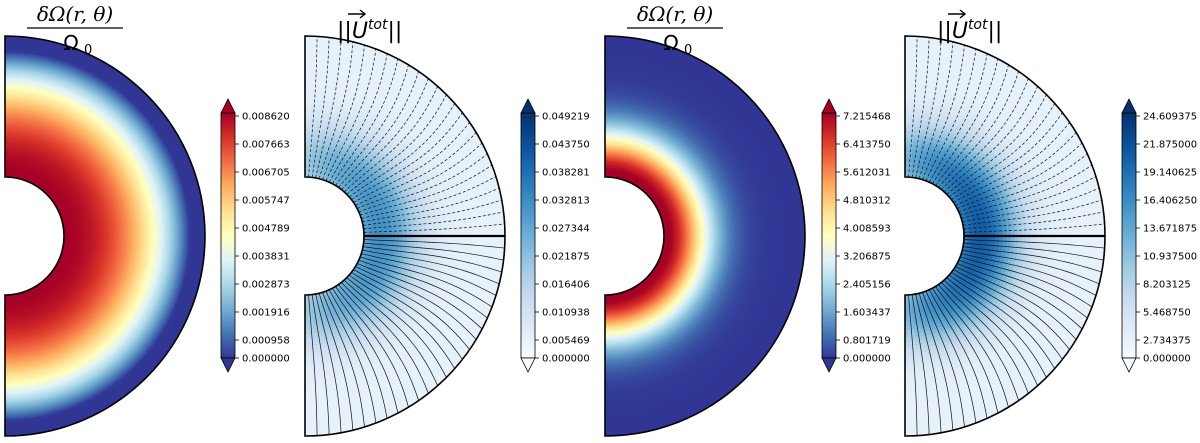 This screenshot has height=443, width=1200. What do you see at coordinates (566, 285) in the screenshot?
I see `colorbar-tick-label: 0.016406` at bounding box center [566, 285].